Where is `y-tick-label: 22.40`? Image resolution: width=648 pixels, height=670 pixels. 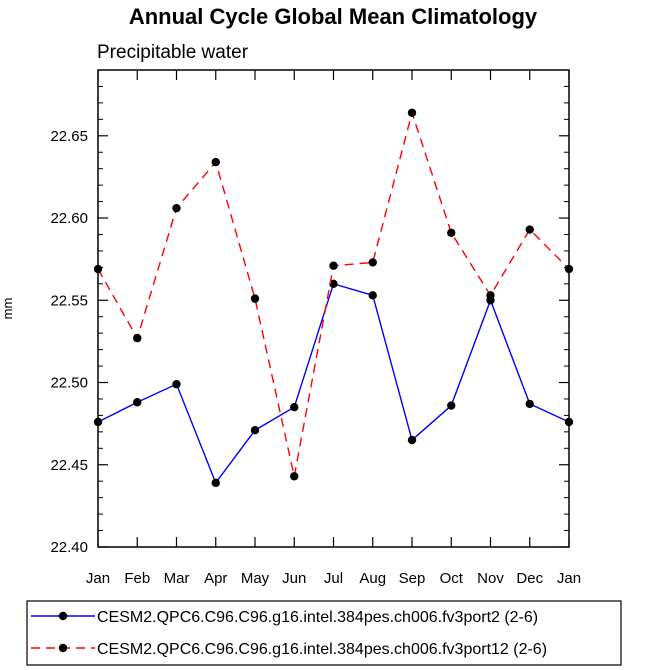 y-tick-label: 22.40 is located at coordinates (69, 547).